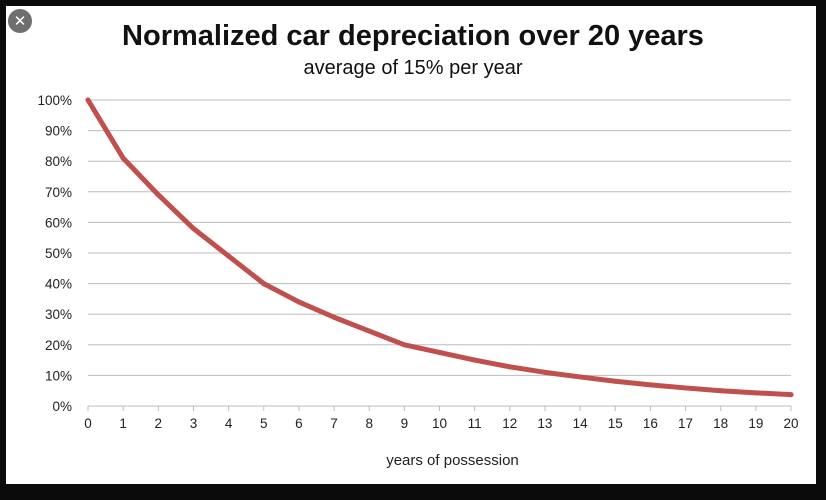  Describe the element at coordinates (194, 423) in the screenshot. I see `x-tick-label: 3` at that location.